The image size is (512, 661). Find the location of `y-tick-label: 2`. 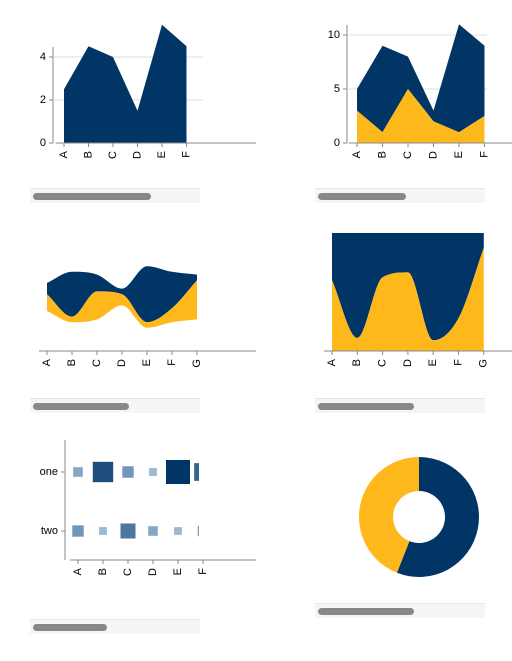

y-tick-label: 2 is located at coordinates (43, 100).